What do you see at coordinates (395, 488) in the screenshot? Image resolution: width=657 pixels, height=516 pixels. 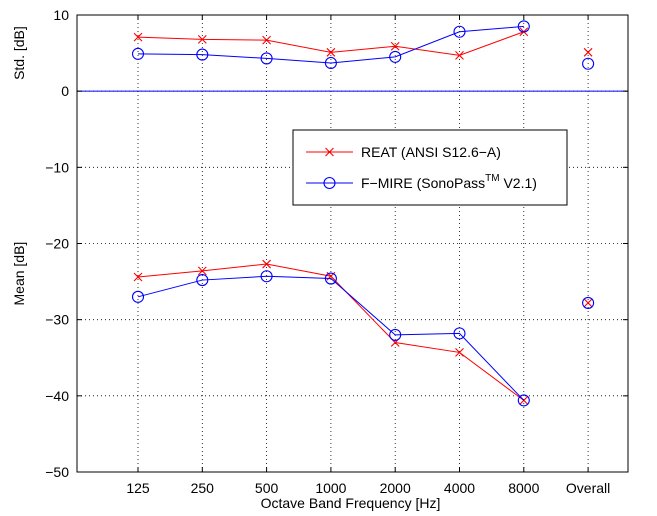 I see `x-tick-label: 2000` at bounding box center [395, 488].